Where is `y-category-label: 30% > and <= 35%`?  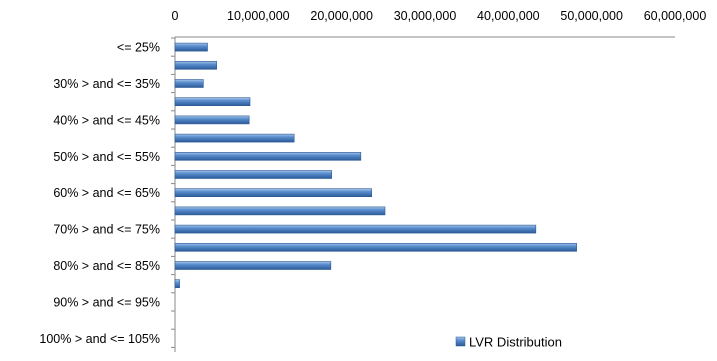 y-category-label: 30% > and <= 35% is located at coordinates (106, 84).